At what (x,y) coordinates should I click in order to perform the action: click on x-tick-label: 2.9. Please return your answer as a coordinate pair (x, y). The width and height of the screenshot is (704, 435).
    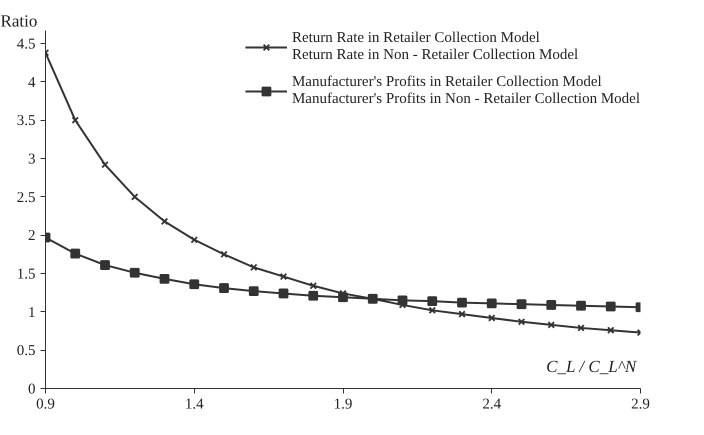
    Looking at the image, I should click on (640, 404).